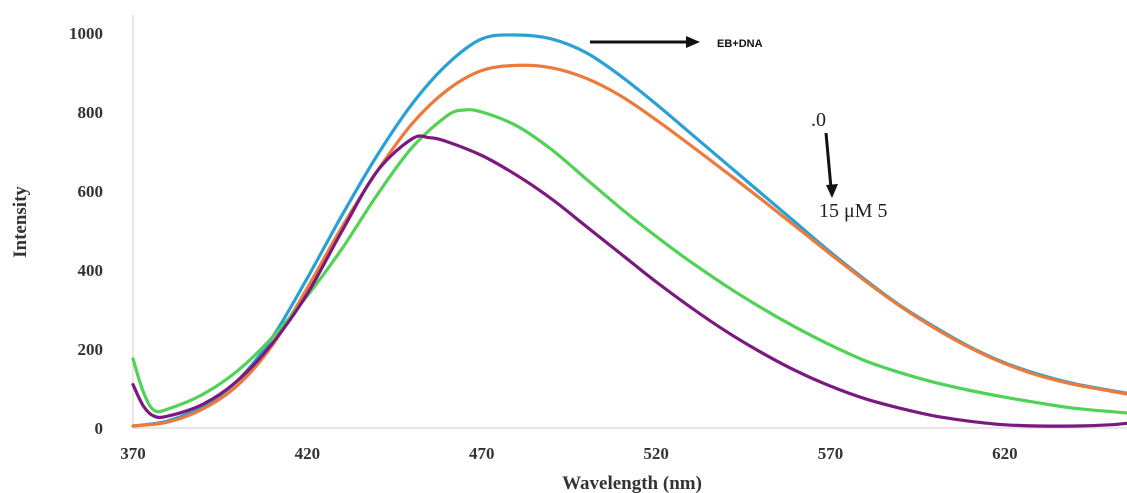  What do you see at coordinates (740, 44) in the screenshot?
I see `eb-dna-label: EB+DNA` at bounding box center [740, 44].